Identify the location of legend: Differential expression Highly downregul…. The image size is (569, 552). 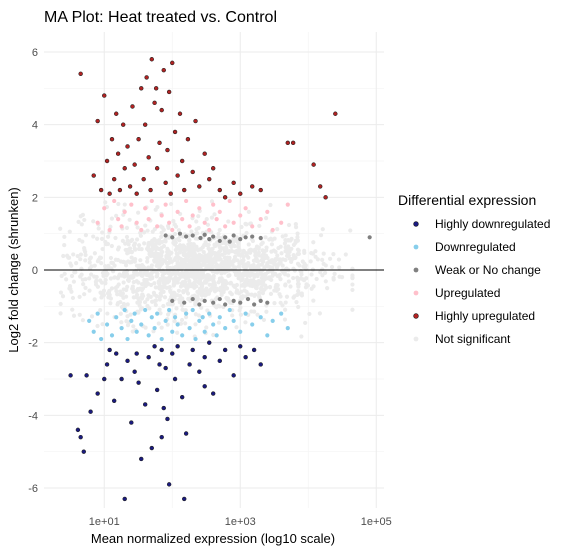
(474, 269).